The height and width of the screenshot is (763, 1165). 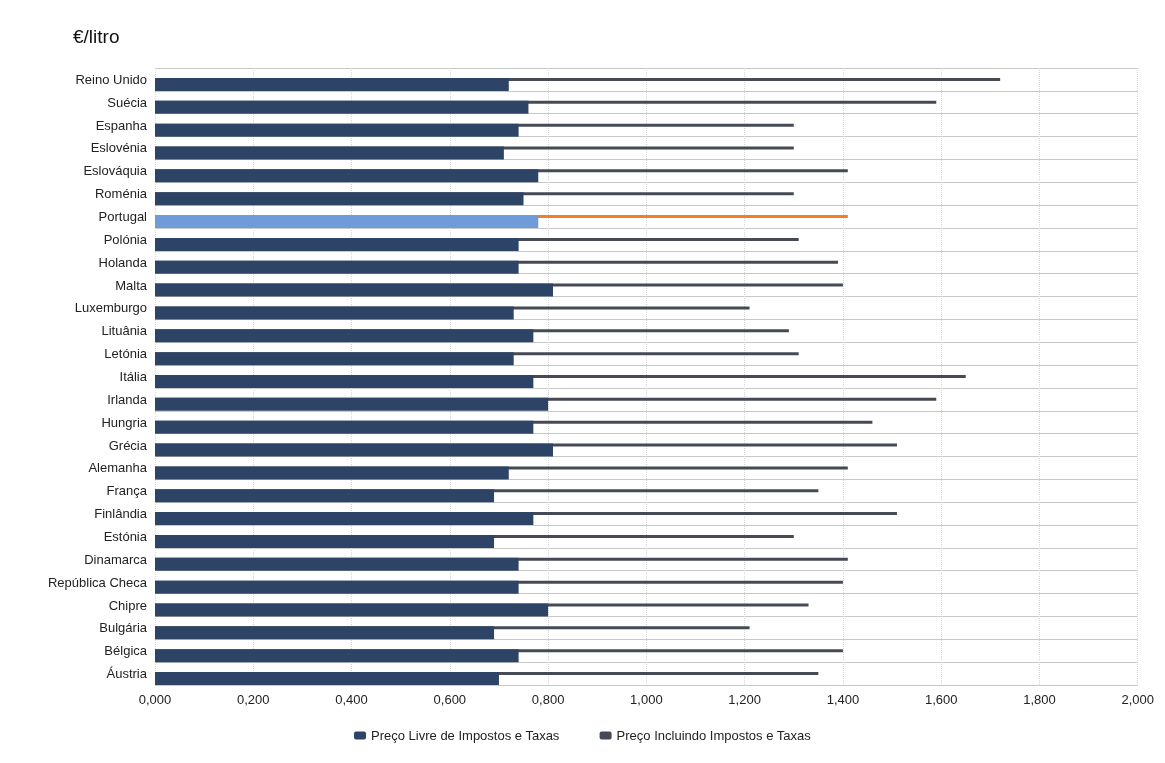 What do you see at coordinates (126, 651) in the screenshot?
I see `y-tick-label: Bélgica` at bounding box center [126, 651].